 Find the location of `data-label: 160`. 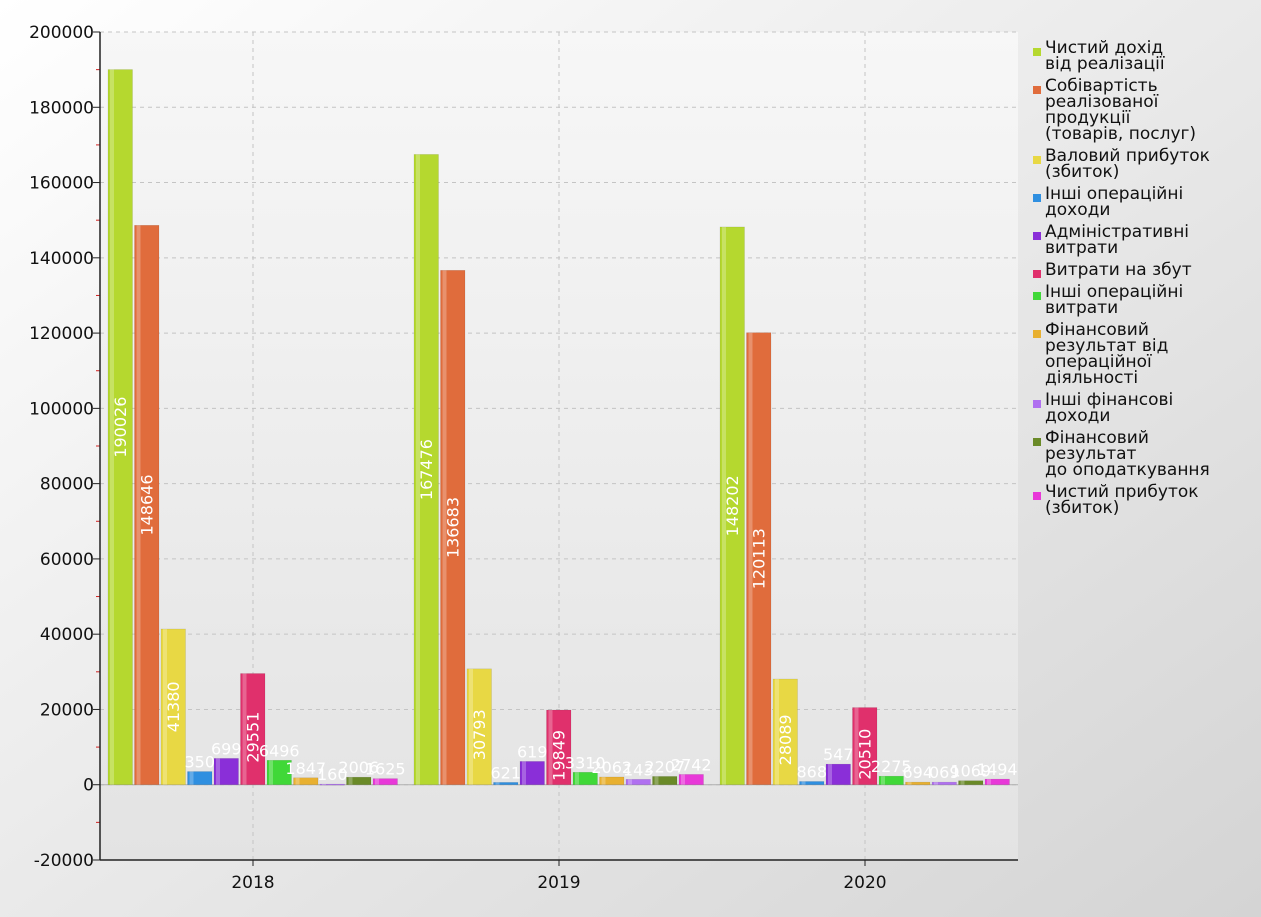

data-label: 160 is located at coordinates (332, 774).